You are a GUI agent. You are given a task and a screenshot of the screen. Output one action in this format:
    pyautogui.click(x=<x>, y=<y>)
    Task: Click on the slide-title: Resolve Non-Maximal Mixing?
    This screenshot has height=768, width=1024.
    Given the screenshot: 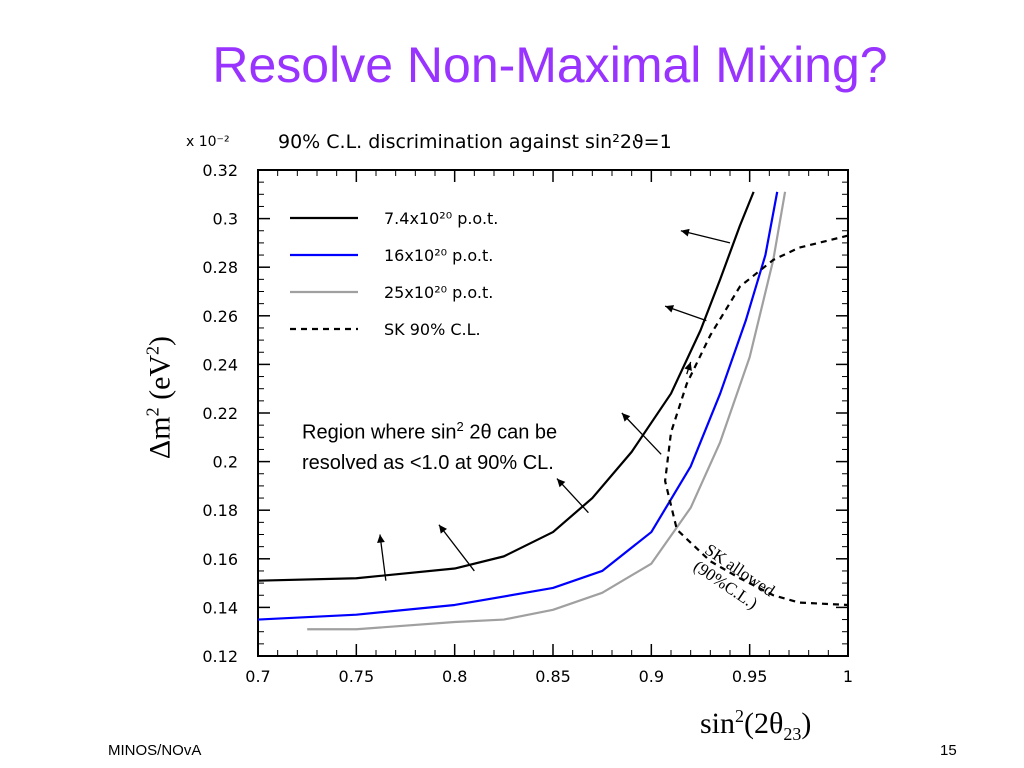 What is the action you would take?
    pyautogui.click(x=550, y=65)
    